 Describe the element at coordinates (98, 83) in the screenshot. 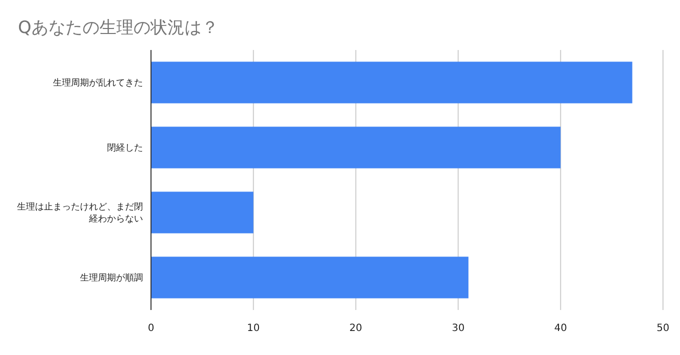

I see `y-tick-label: 生理周期が乱れてきた` at that location.